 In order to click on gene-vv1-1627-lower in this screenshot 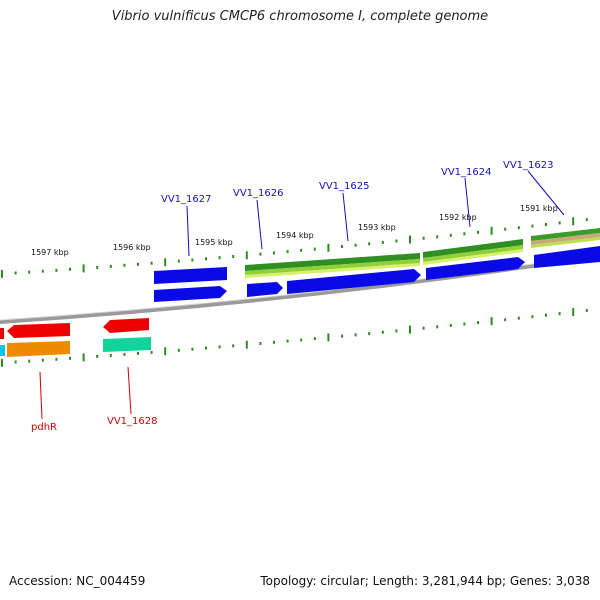, I will do `click(190, 294)`.